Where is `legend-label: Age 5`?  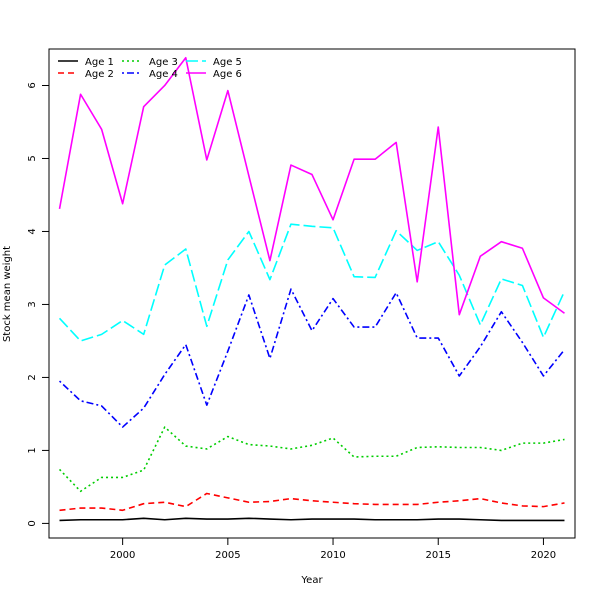
legend-label: Age 5 is located at coordinates (227, 62).